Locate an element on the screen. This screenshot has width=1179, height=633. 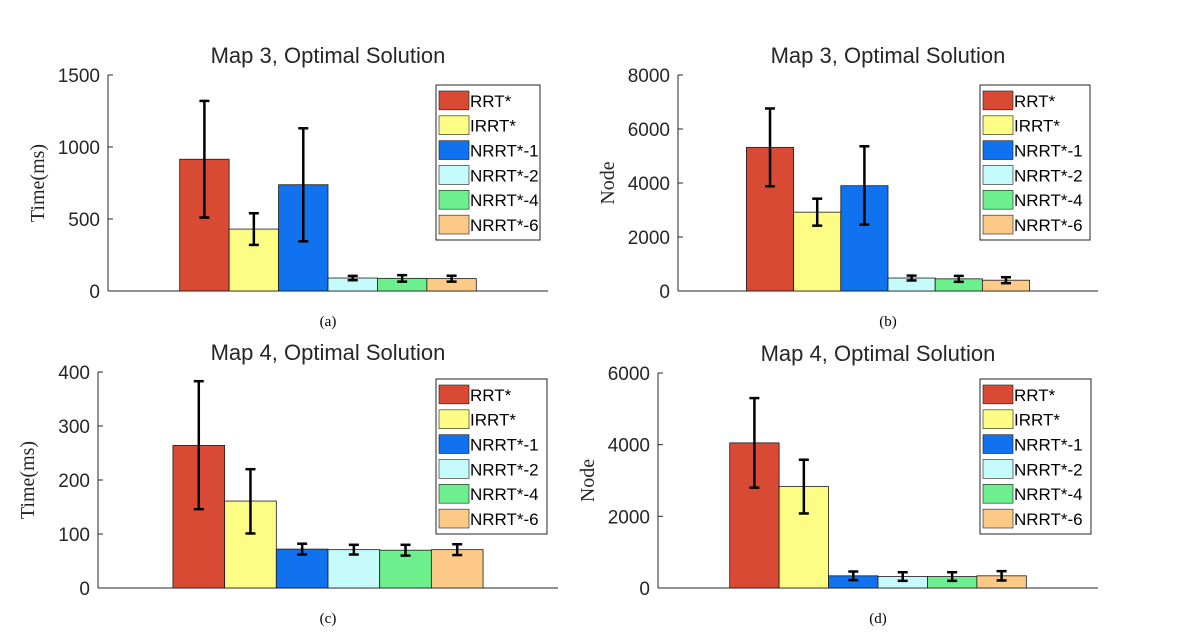
y-tick-label: 100 is located at coordinates (74, 535).